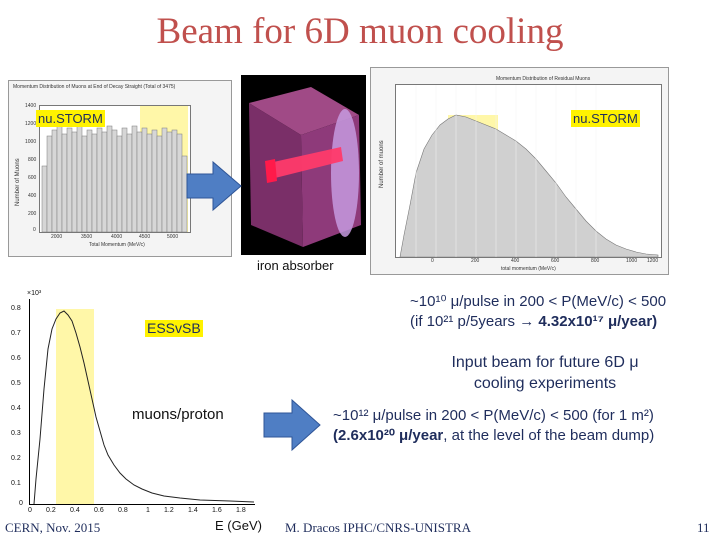  Describe the element at coordinates (53, 527) in the screenshot. I see `footer-left: CERN, Nov. 2015` at that location.